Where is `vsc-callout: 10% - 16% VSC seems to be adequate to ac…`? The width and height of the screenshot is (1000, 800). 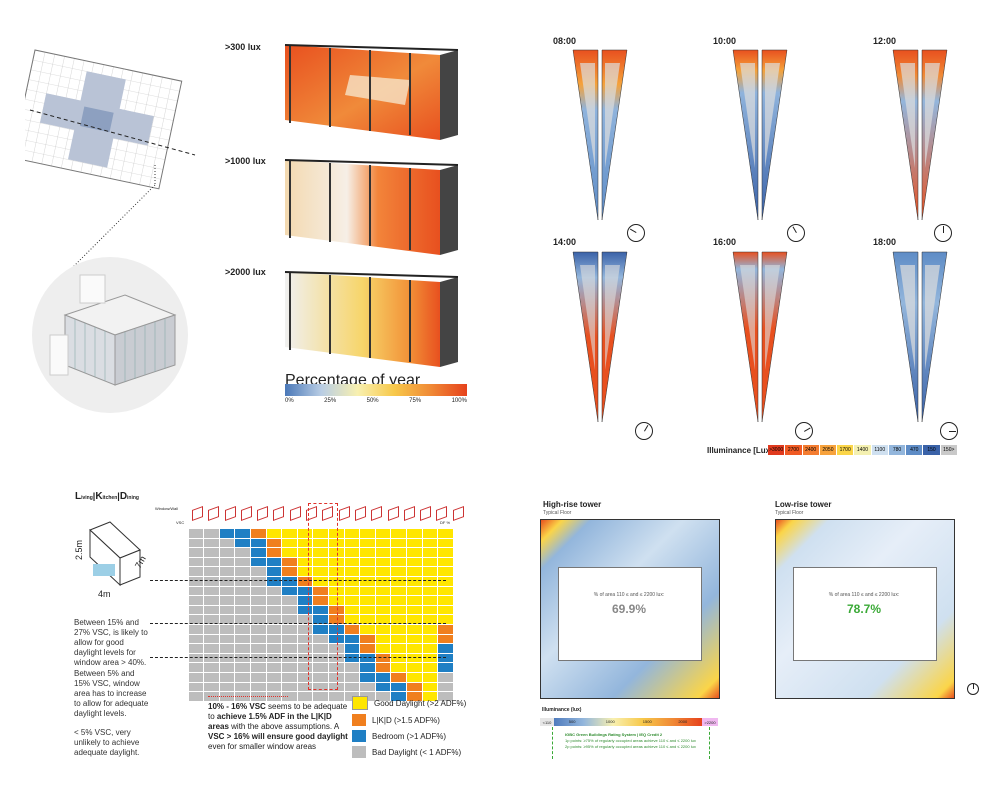
vsc-callout: 10% - 16% VSC seems to be adequate to ac… is located at coordinates (278, 727).